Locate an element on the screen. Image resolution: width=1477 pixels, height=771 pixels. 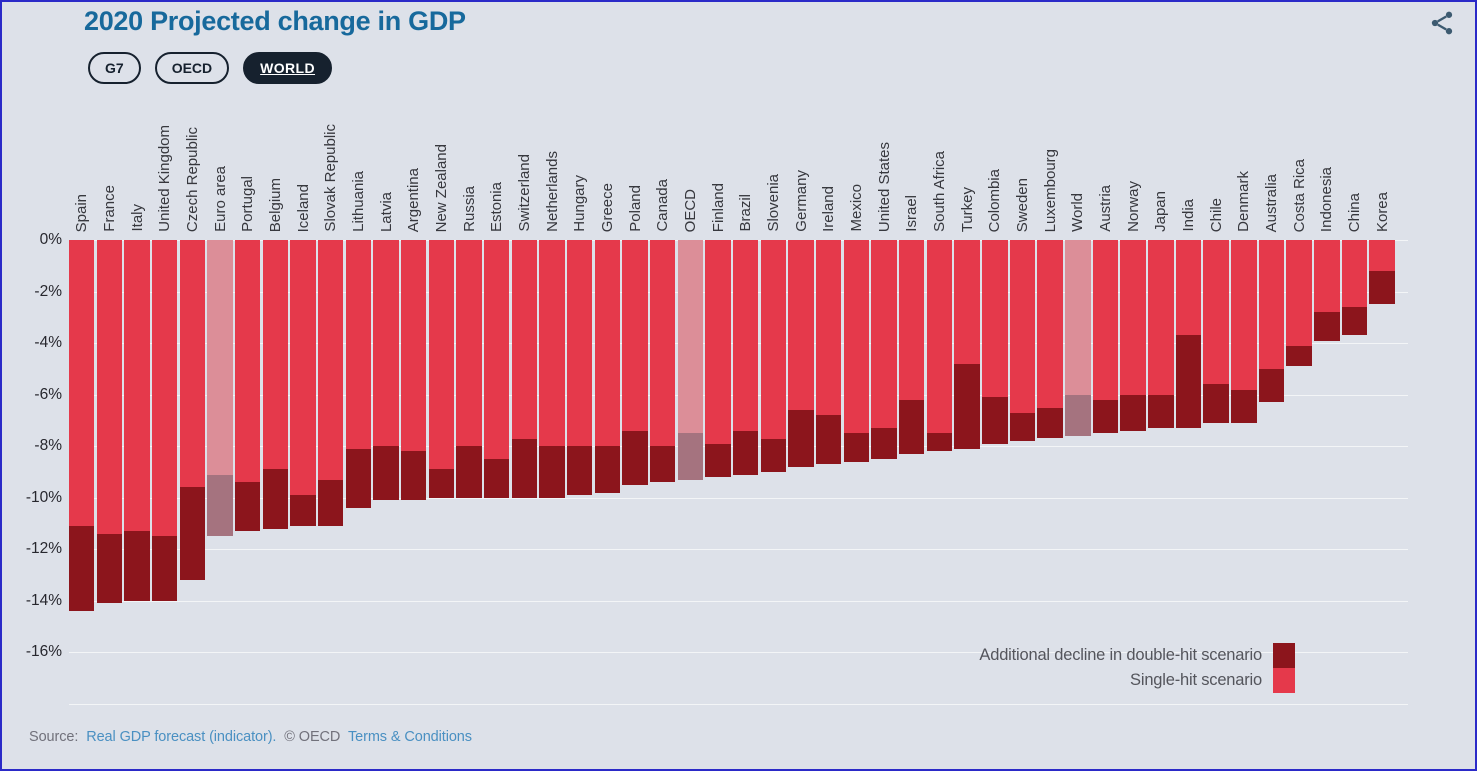
bar-single-hit-latvia is located at coordinates (386, 343).